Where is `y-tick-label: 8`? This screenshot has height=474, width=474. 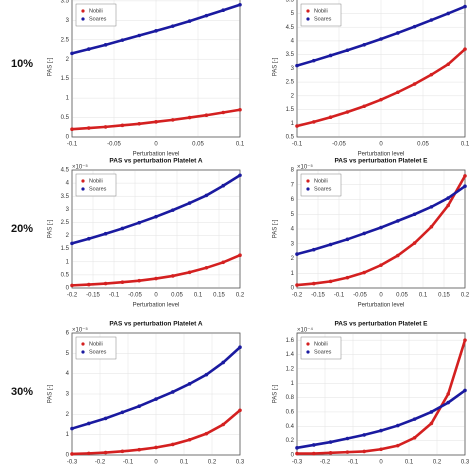 y-tick-label: 8 is located at coordinates (293, 171).